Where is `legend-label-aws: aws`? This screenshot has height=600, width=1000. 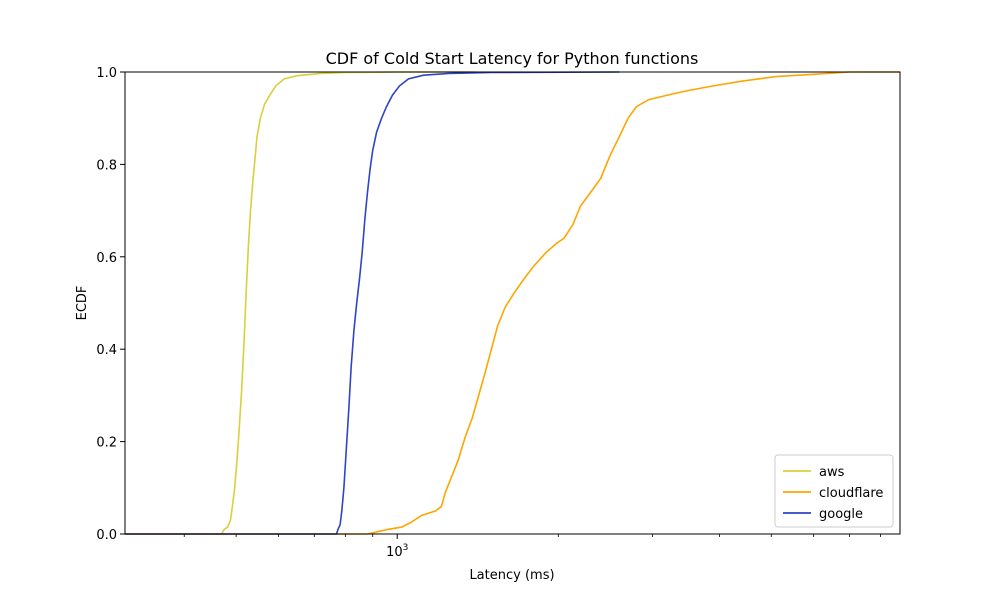
legend-label-aws: aws is located at coordinates (832, 472).